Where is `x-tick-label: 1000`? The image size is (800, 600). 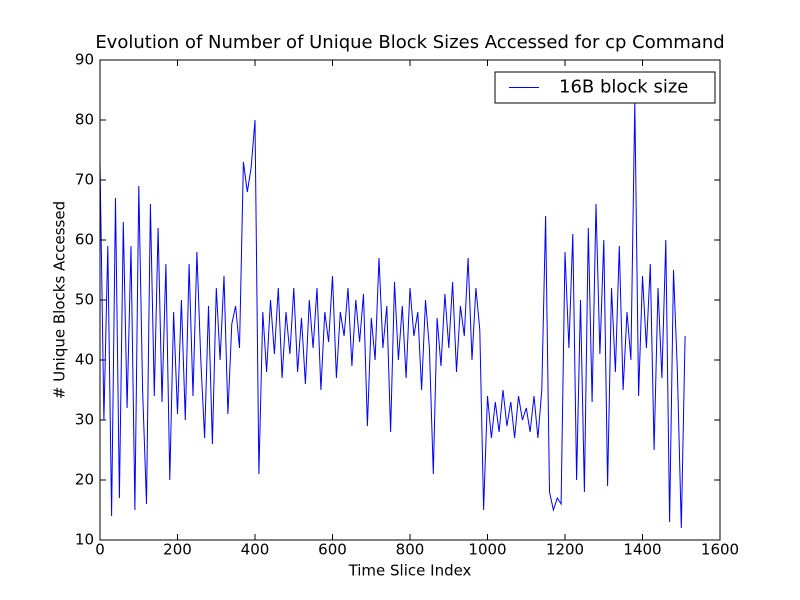 x-tick-label: 1000 is located at coordinates (487, 550).